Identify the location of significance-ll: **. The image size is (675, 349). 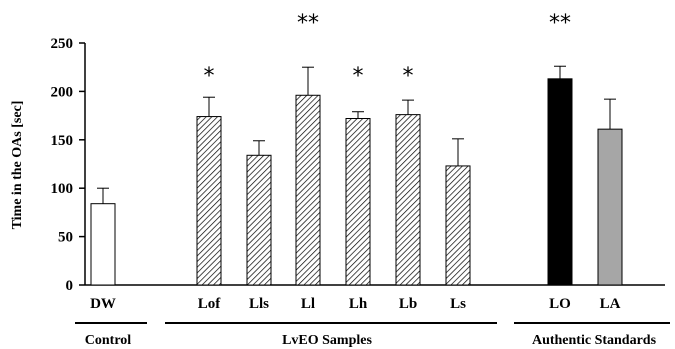
(308, 23).